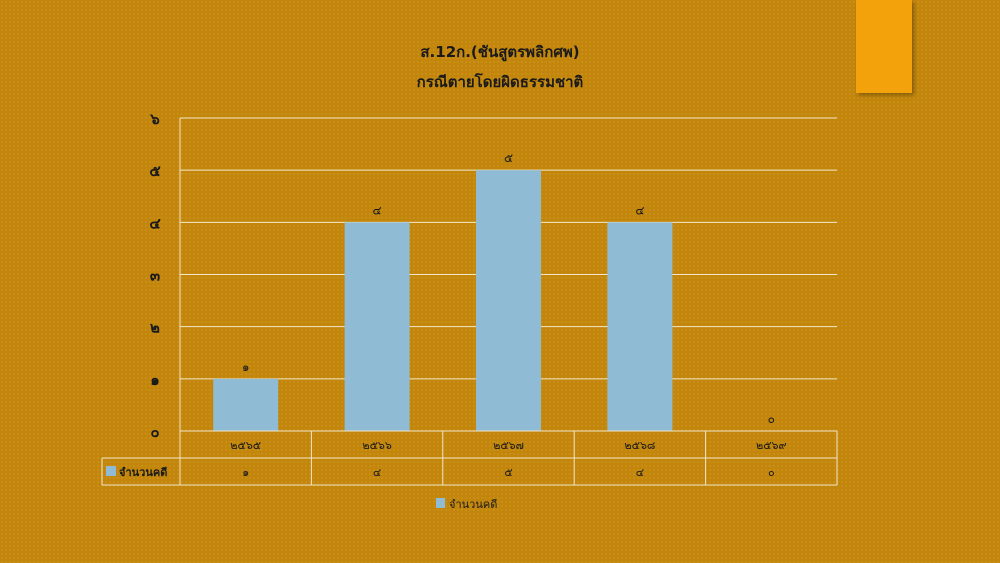  What do you see at coordinates (155, 276) in the screenshot?
I see `y-tick-label: ๓` at bounding box center [155, 276].